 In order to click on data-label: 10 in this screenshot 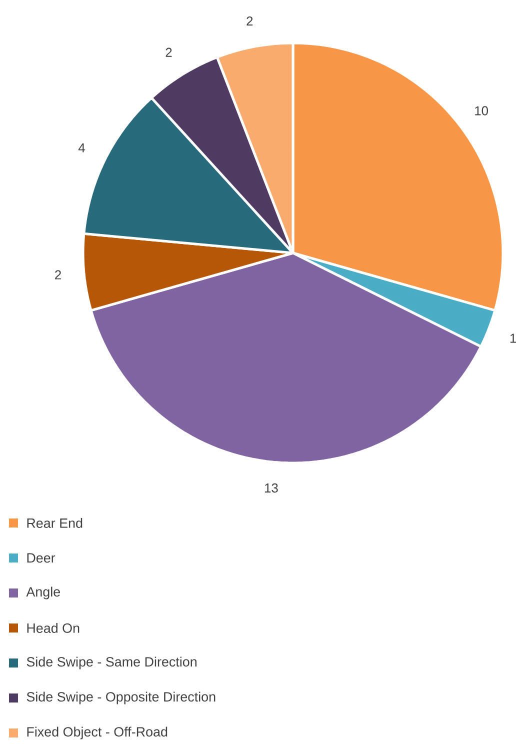, I will do `click(481, 111)`.